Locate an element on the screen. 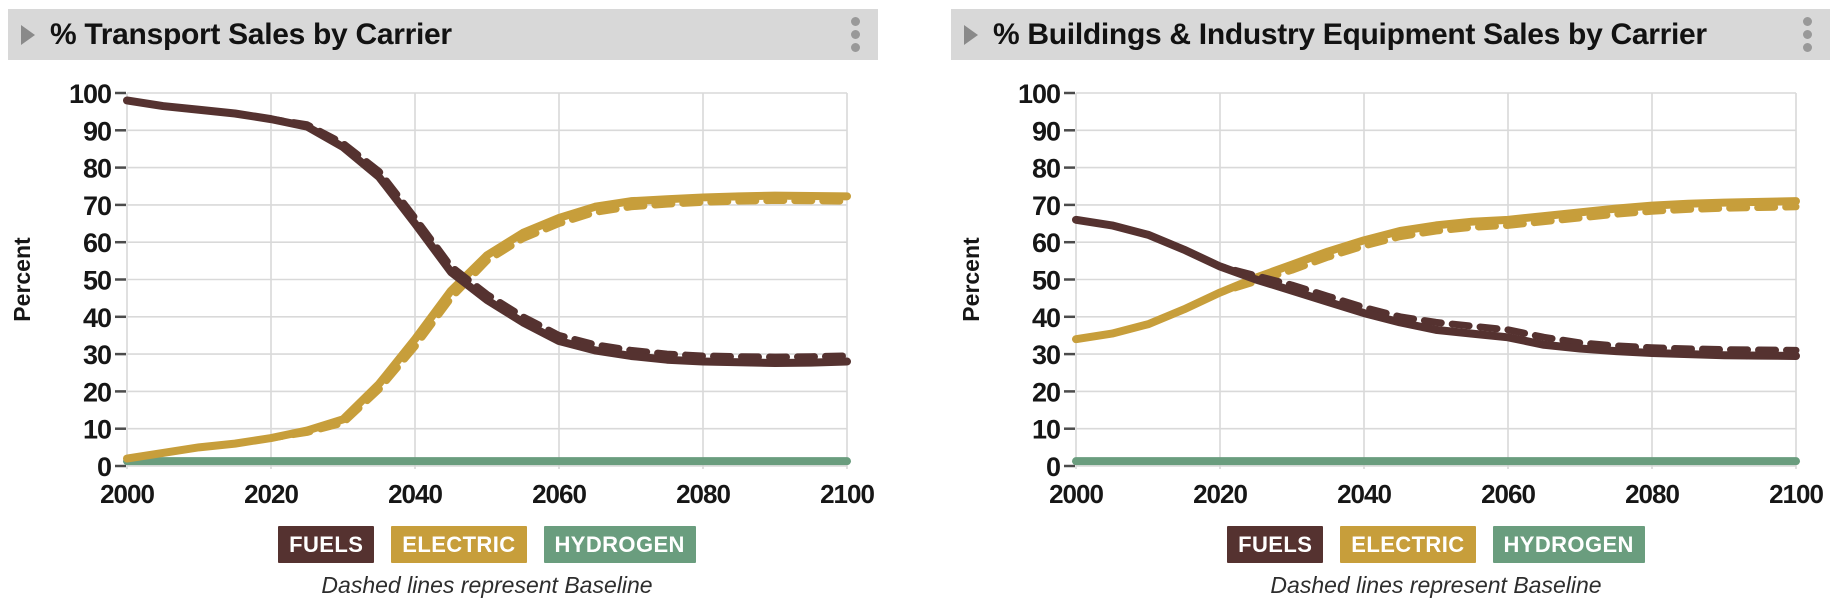 This screenshot has height=608, width=1838. graph-header: % Transport Sales by Carrier is located at coordinates (443, 34).